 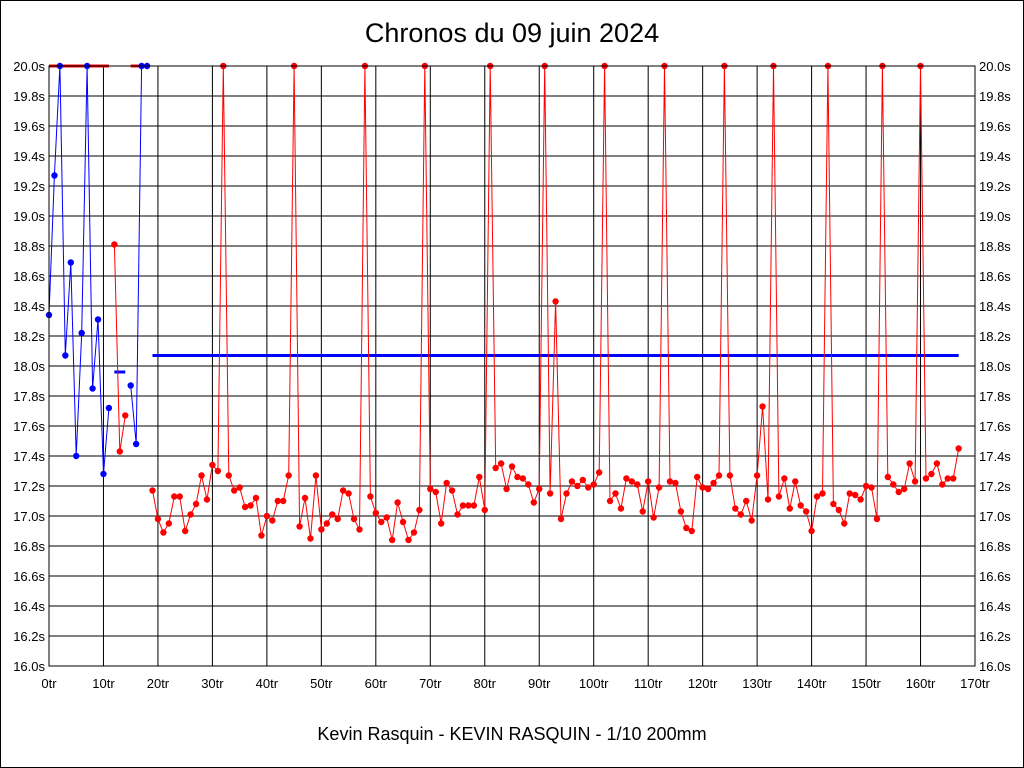 What do you see at coordinates (29, 396) in the screenshot?
I see `y-tick-label-left: 17.8s` at bounding box center [29, 396].